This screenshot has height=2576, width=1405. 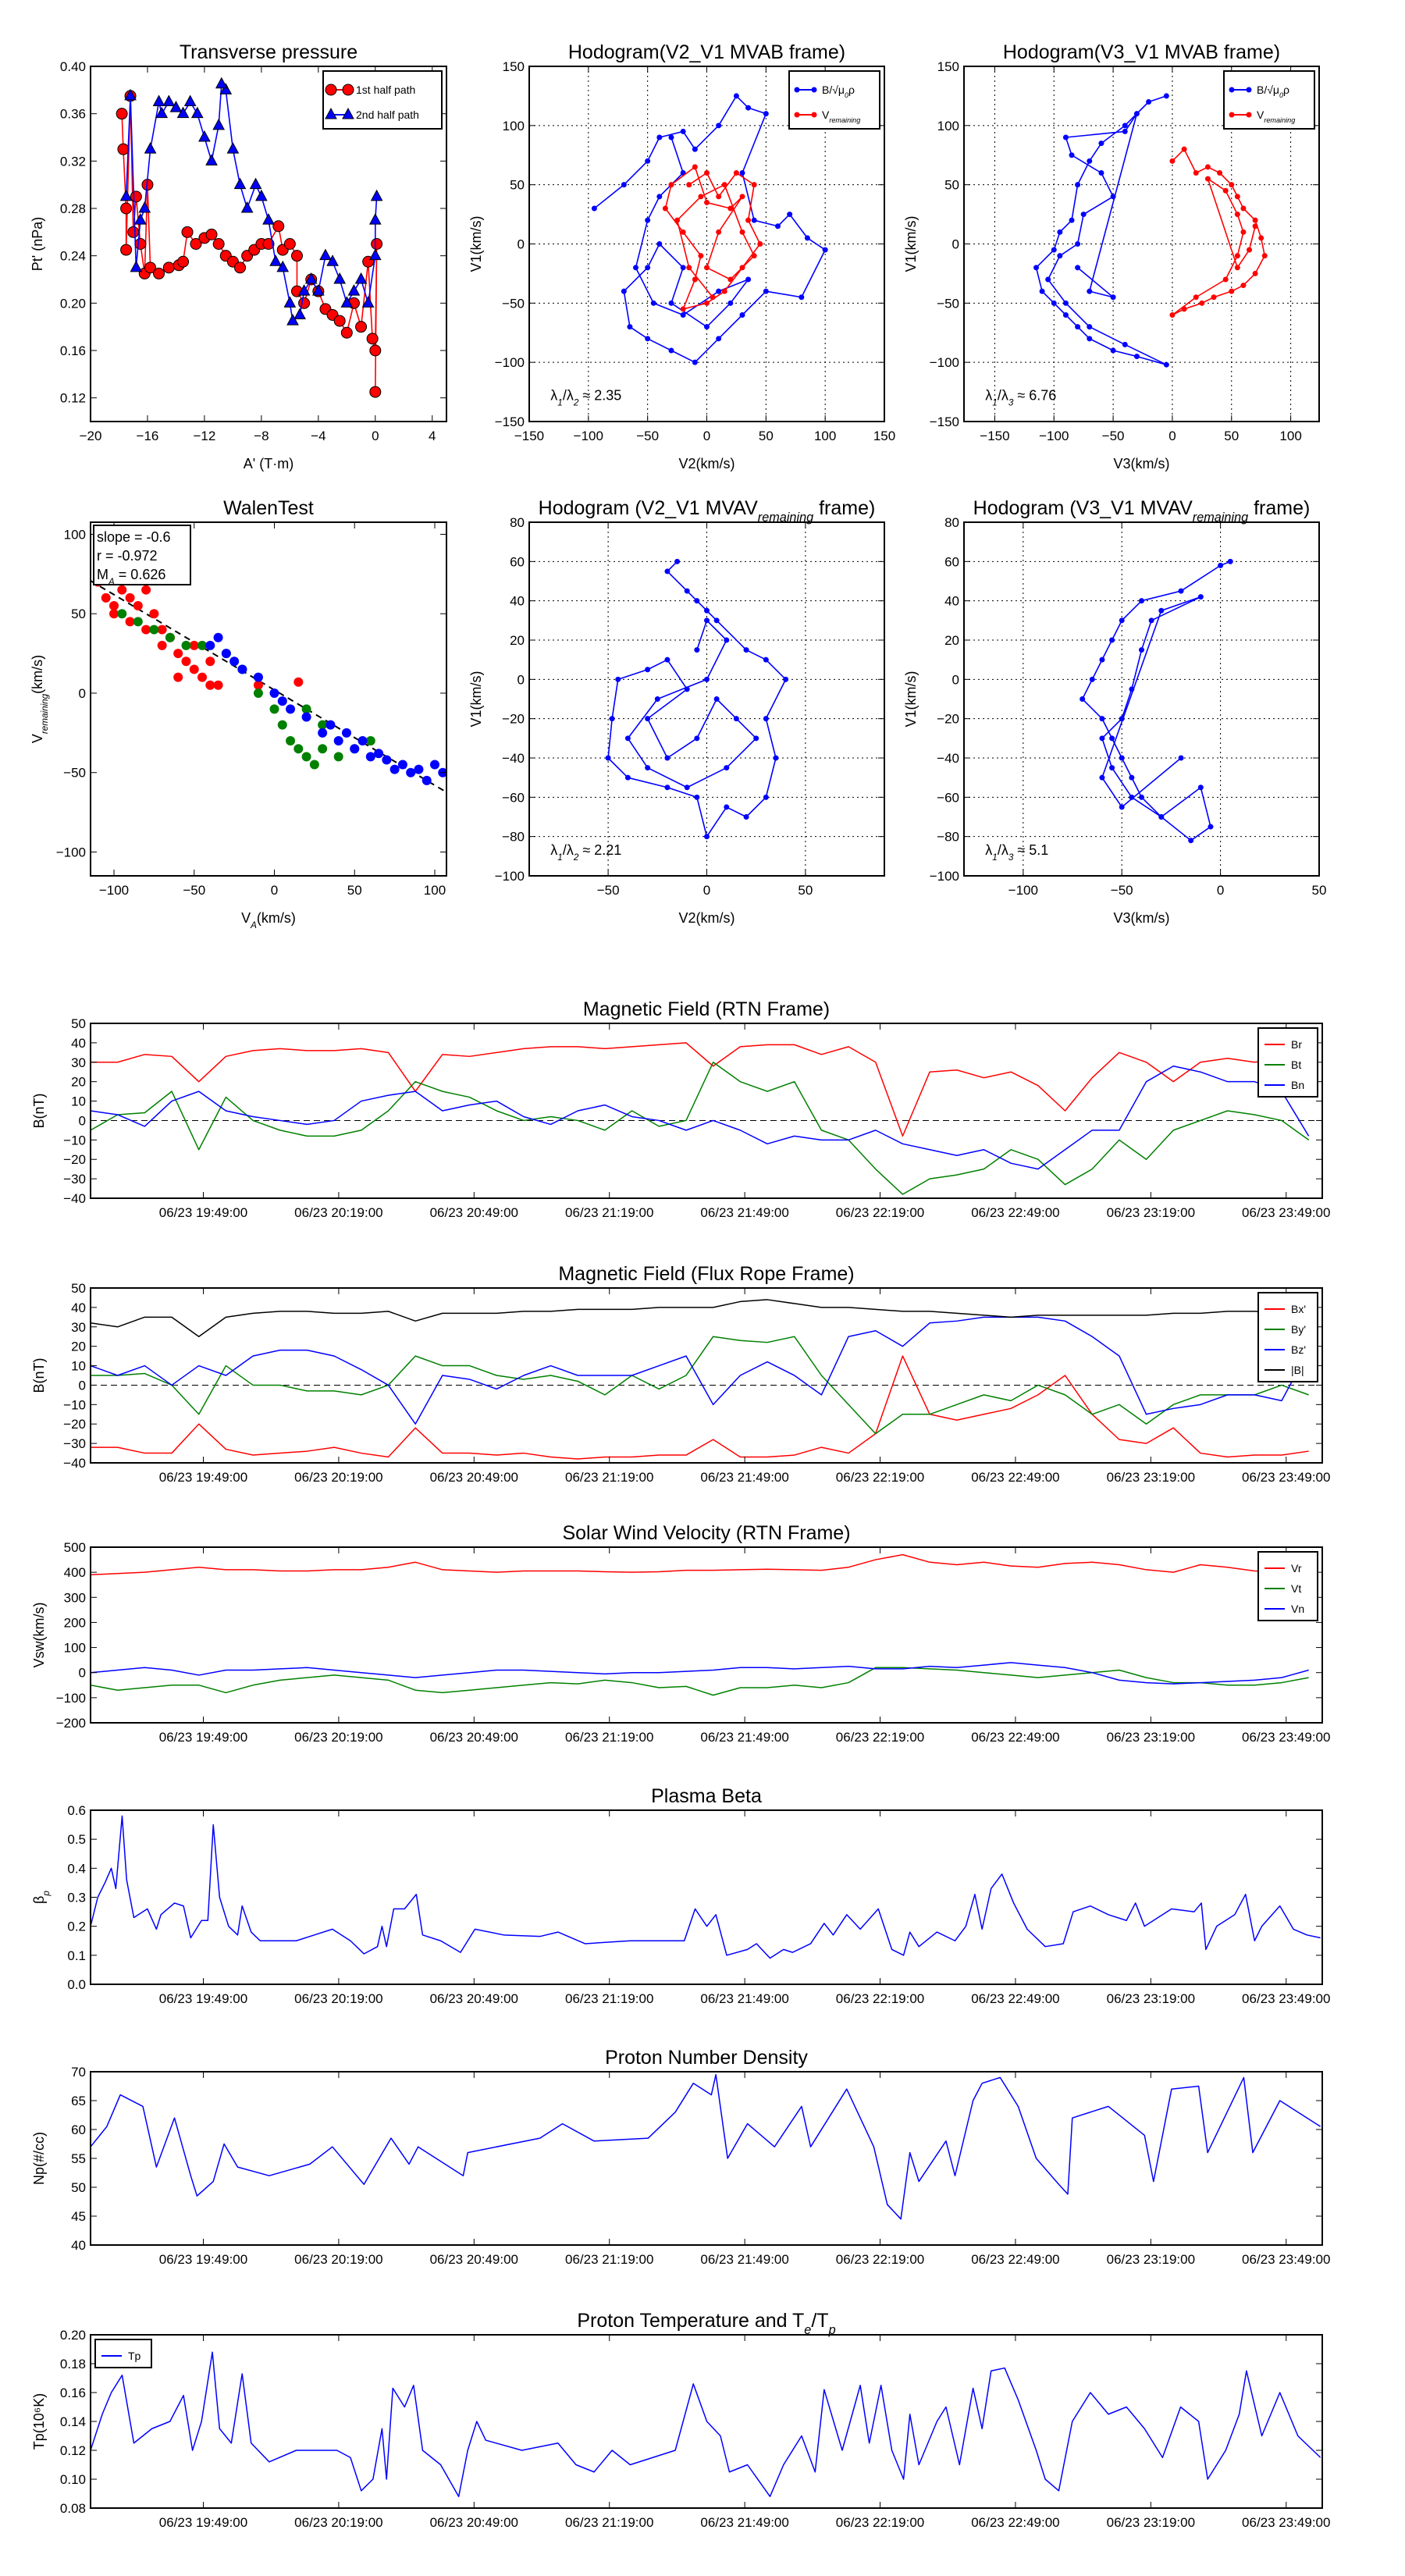 I want to click on y-tick-label: 0.4, so click(x=76, y=1868).